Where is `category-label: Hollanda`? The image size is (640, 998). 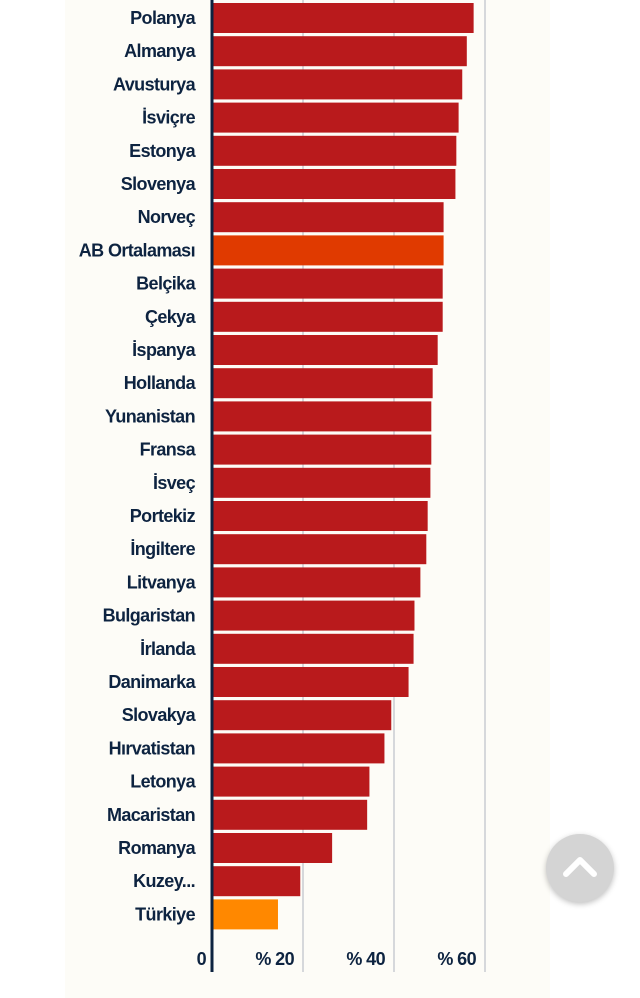 category-label: Hollanda is located at coordinates (160, 383).